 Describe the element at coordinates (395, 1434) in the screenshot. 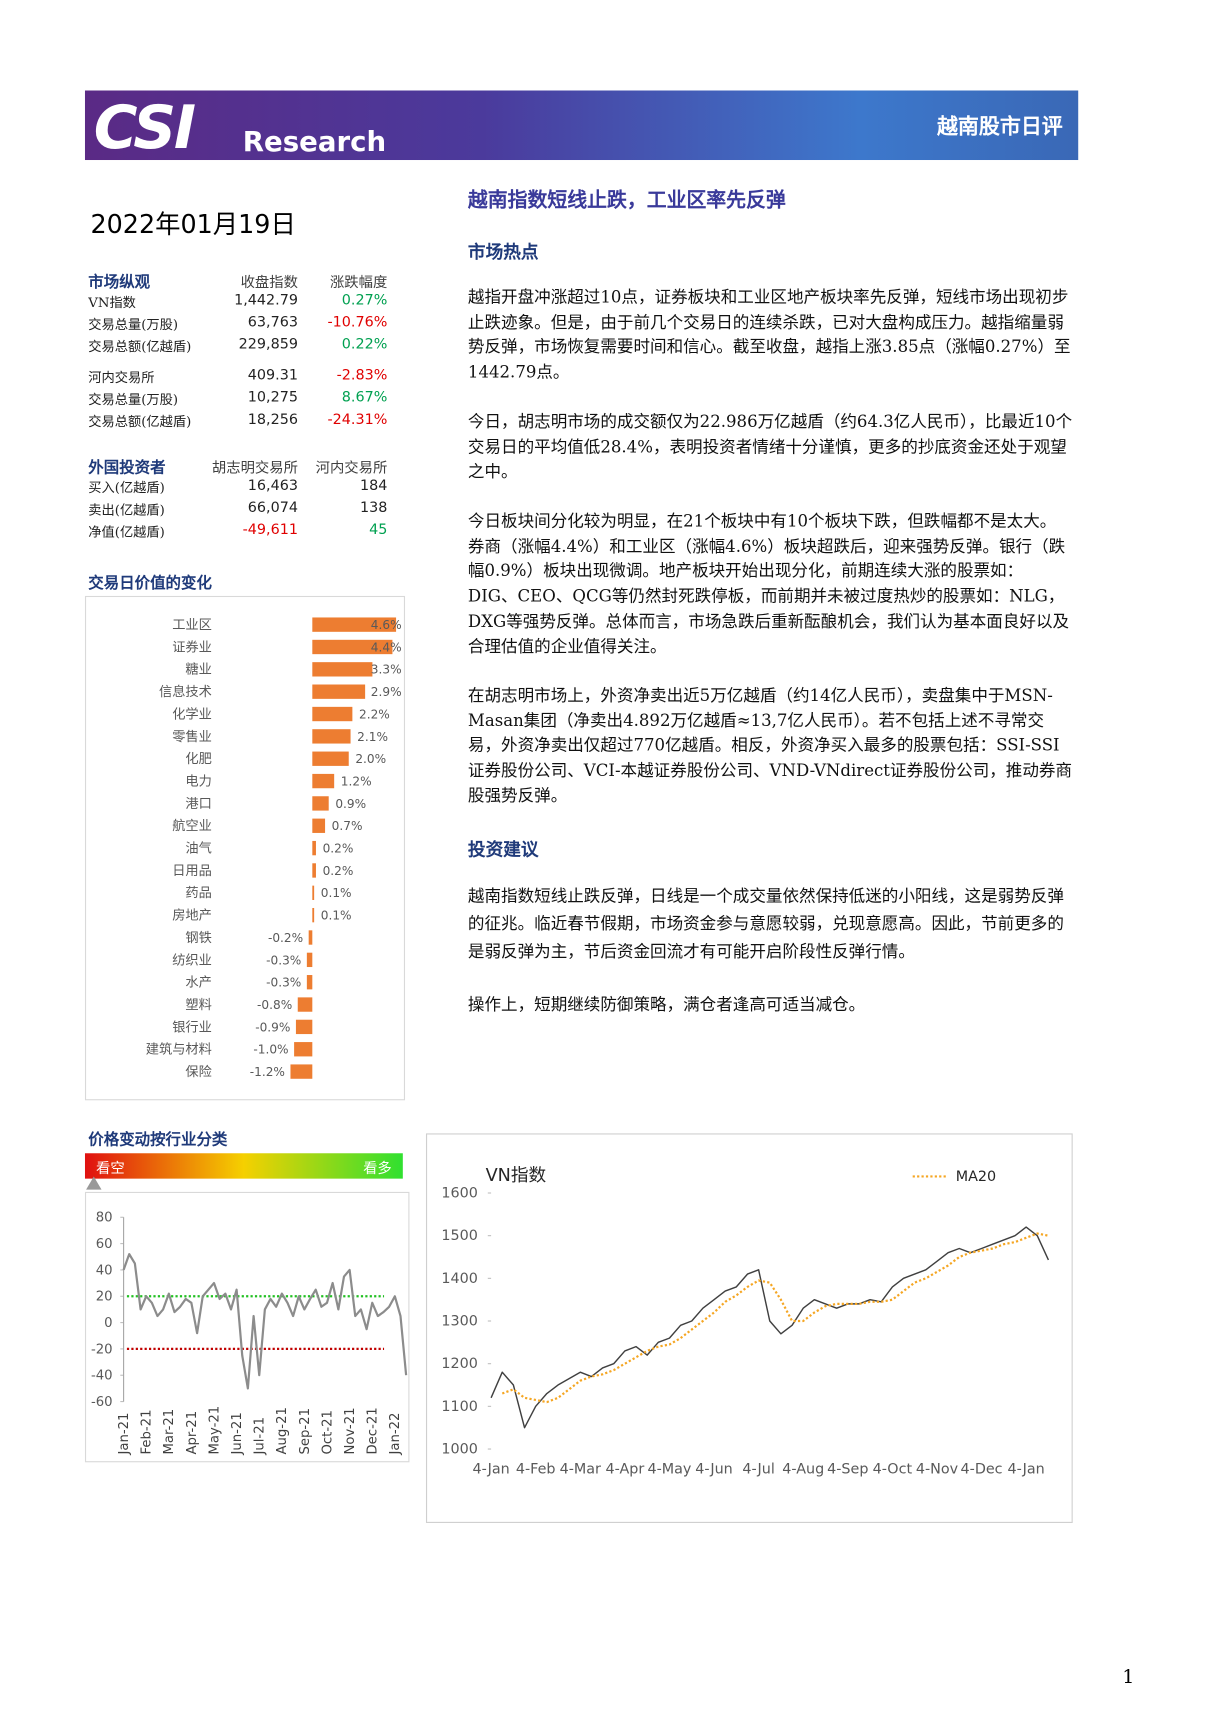

I see `x-tick-label: Jan-22` at that location.